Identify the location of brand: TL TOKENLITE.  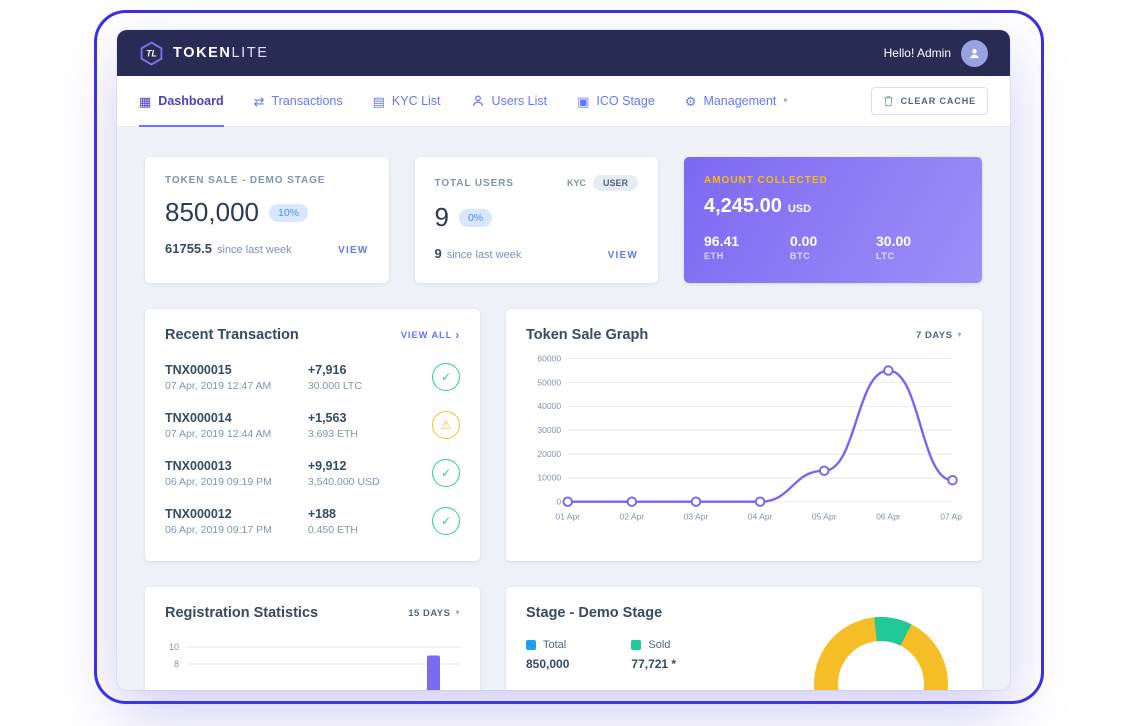
(204, 53).